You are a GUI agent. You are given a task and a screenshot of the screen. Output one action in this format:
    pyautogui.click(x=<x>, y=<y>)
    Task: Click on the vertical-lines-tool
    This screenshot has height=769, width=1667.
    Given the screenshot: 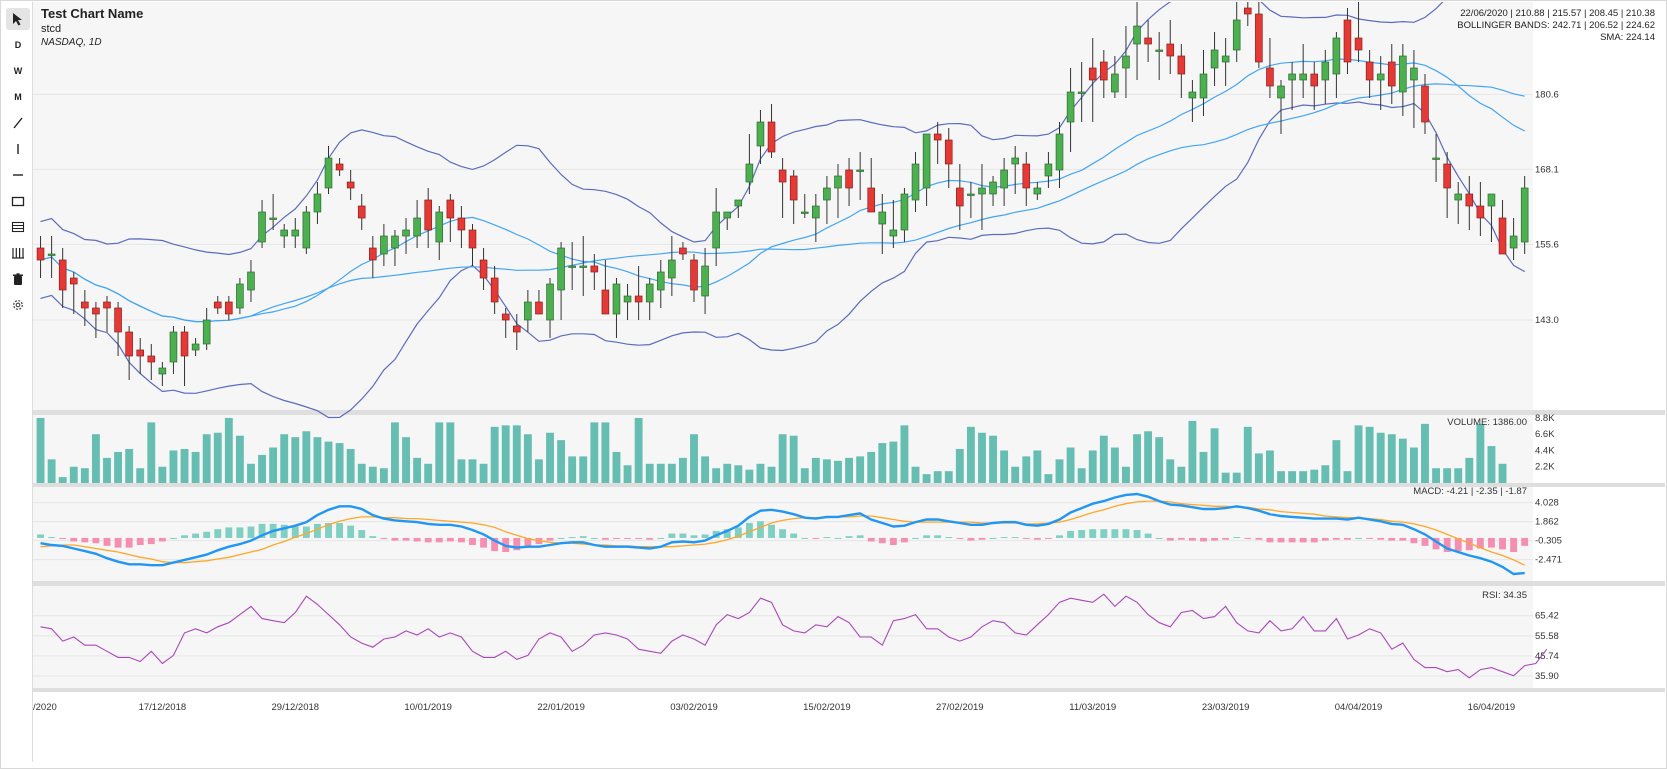 What is the action you would take?
    pyautogui.click(x=18, y=253)
    